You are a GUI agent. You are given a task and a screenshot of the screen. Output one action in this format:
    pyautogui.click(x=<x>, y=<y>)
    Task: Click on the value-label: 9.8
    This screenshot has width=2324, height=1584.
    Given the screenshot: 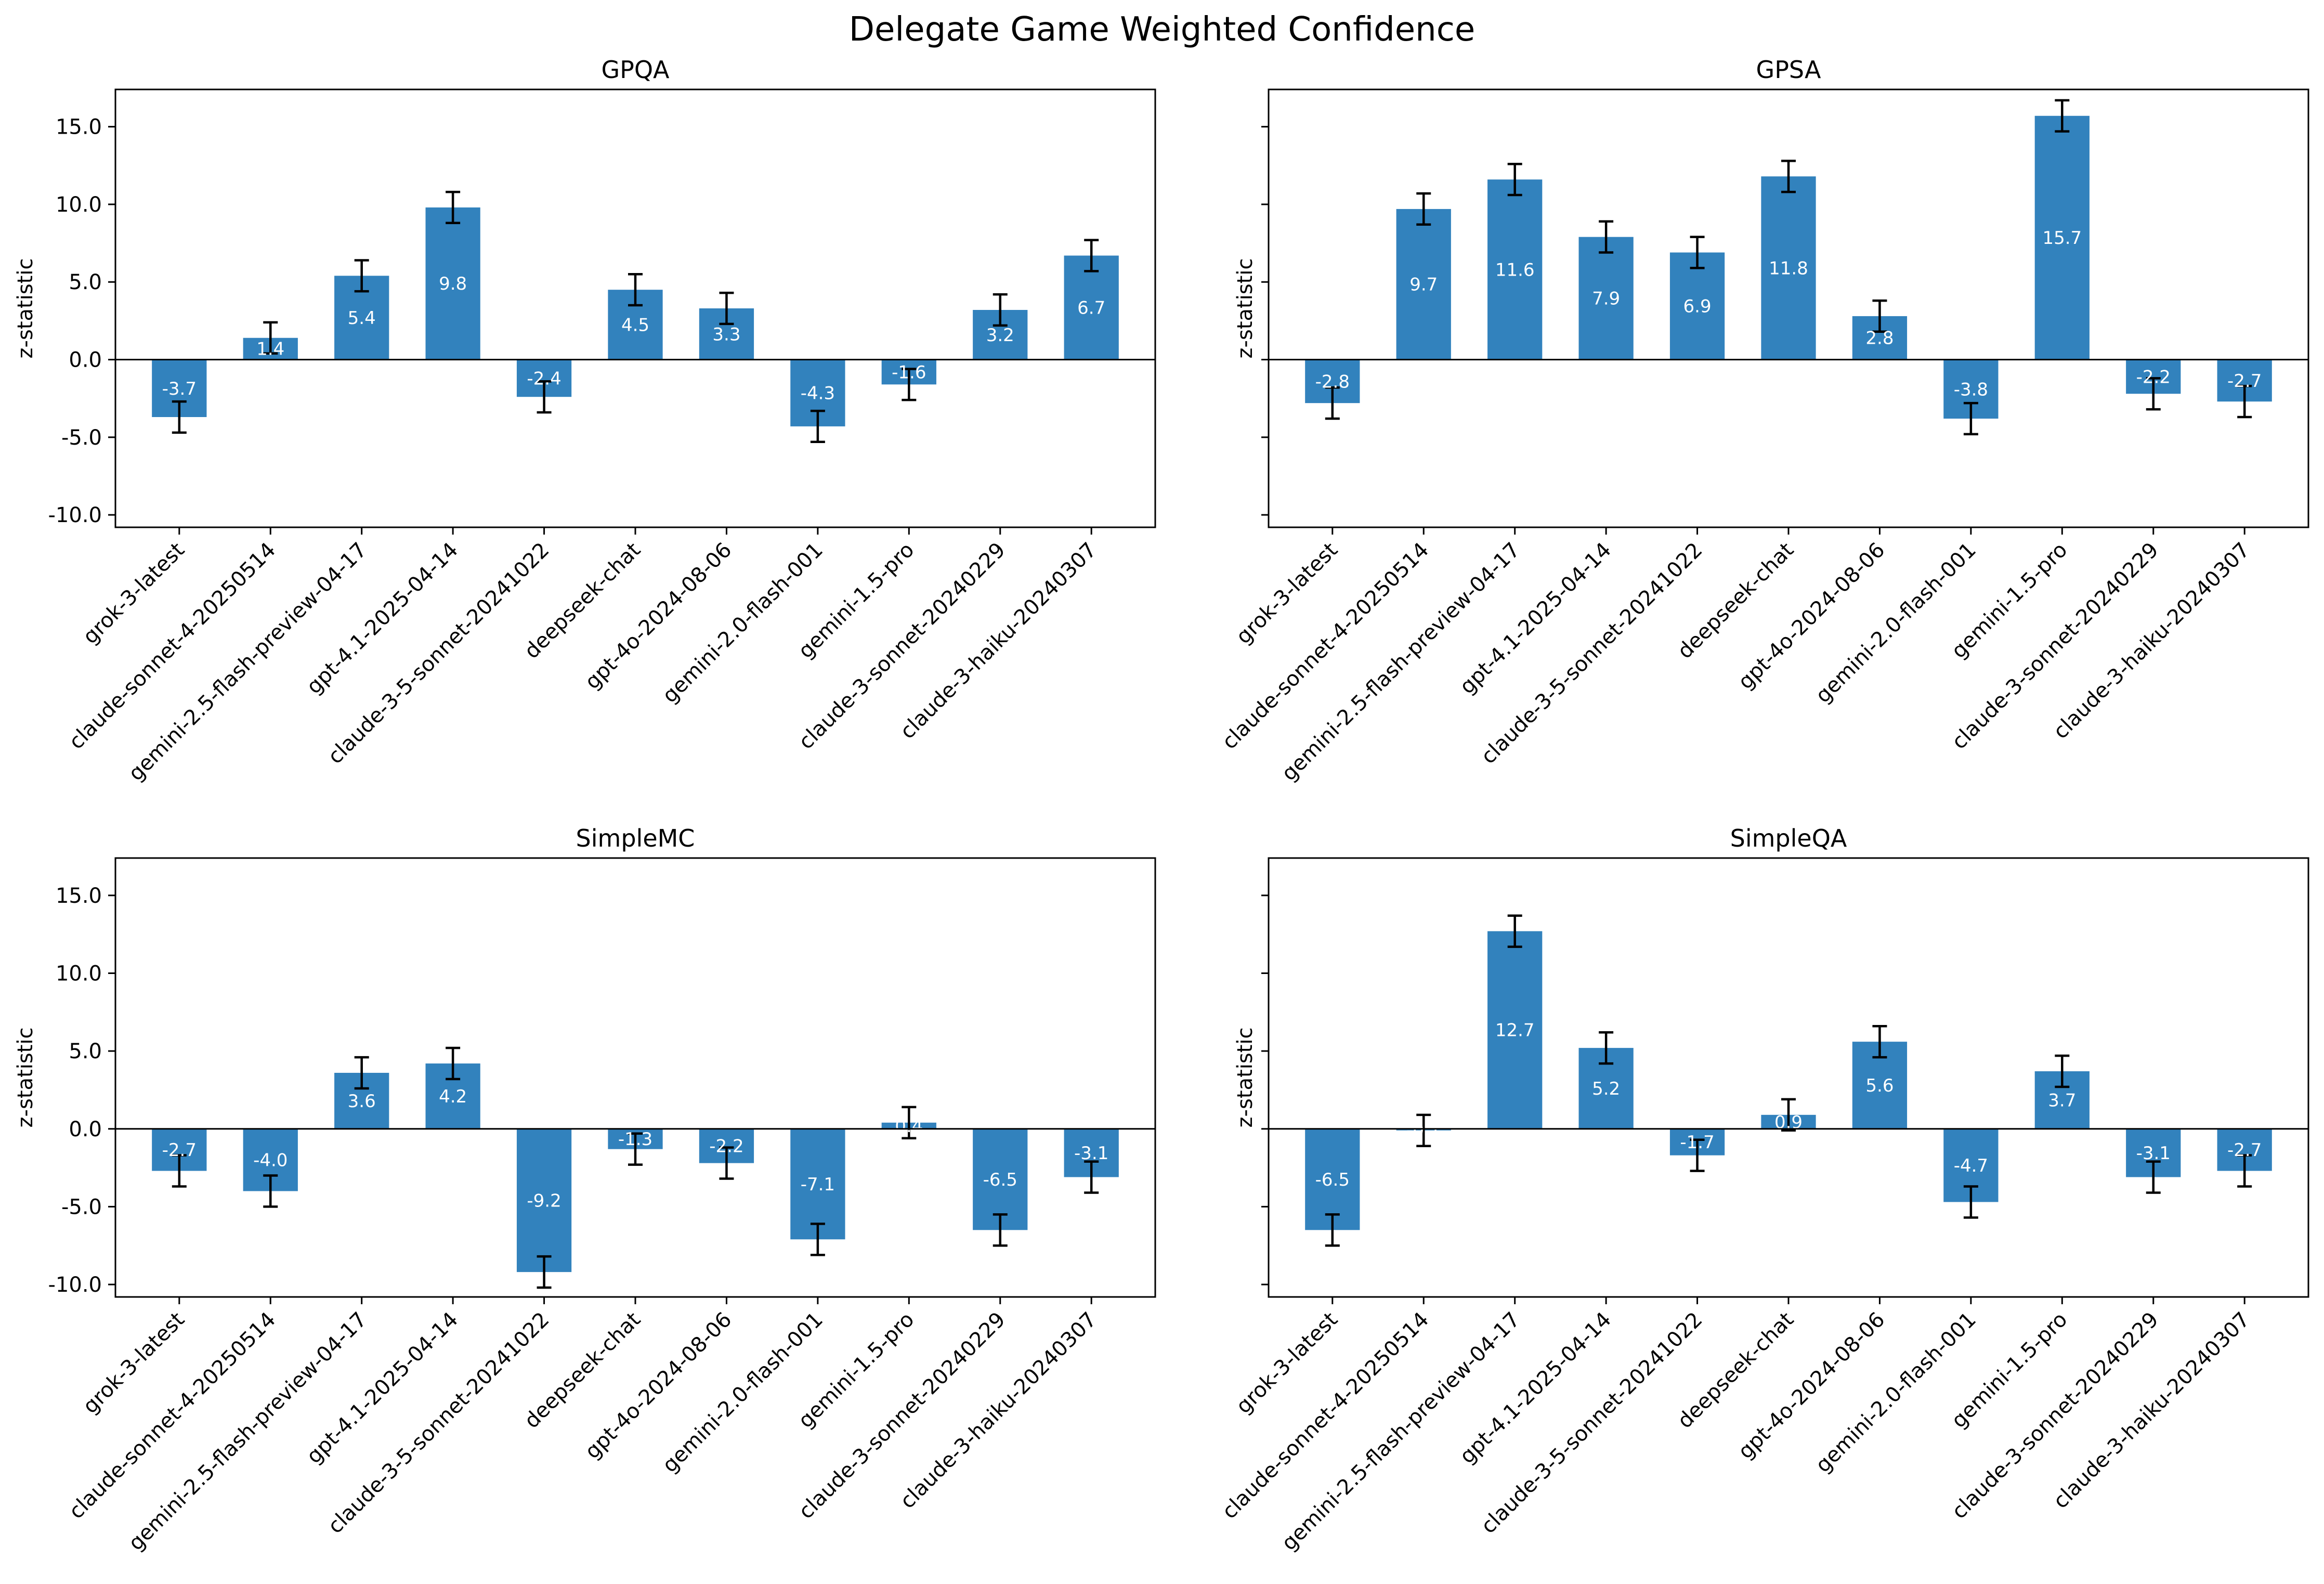 What is the action you would take?
    pyautogui.click(x=453, y=284)
    